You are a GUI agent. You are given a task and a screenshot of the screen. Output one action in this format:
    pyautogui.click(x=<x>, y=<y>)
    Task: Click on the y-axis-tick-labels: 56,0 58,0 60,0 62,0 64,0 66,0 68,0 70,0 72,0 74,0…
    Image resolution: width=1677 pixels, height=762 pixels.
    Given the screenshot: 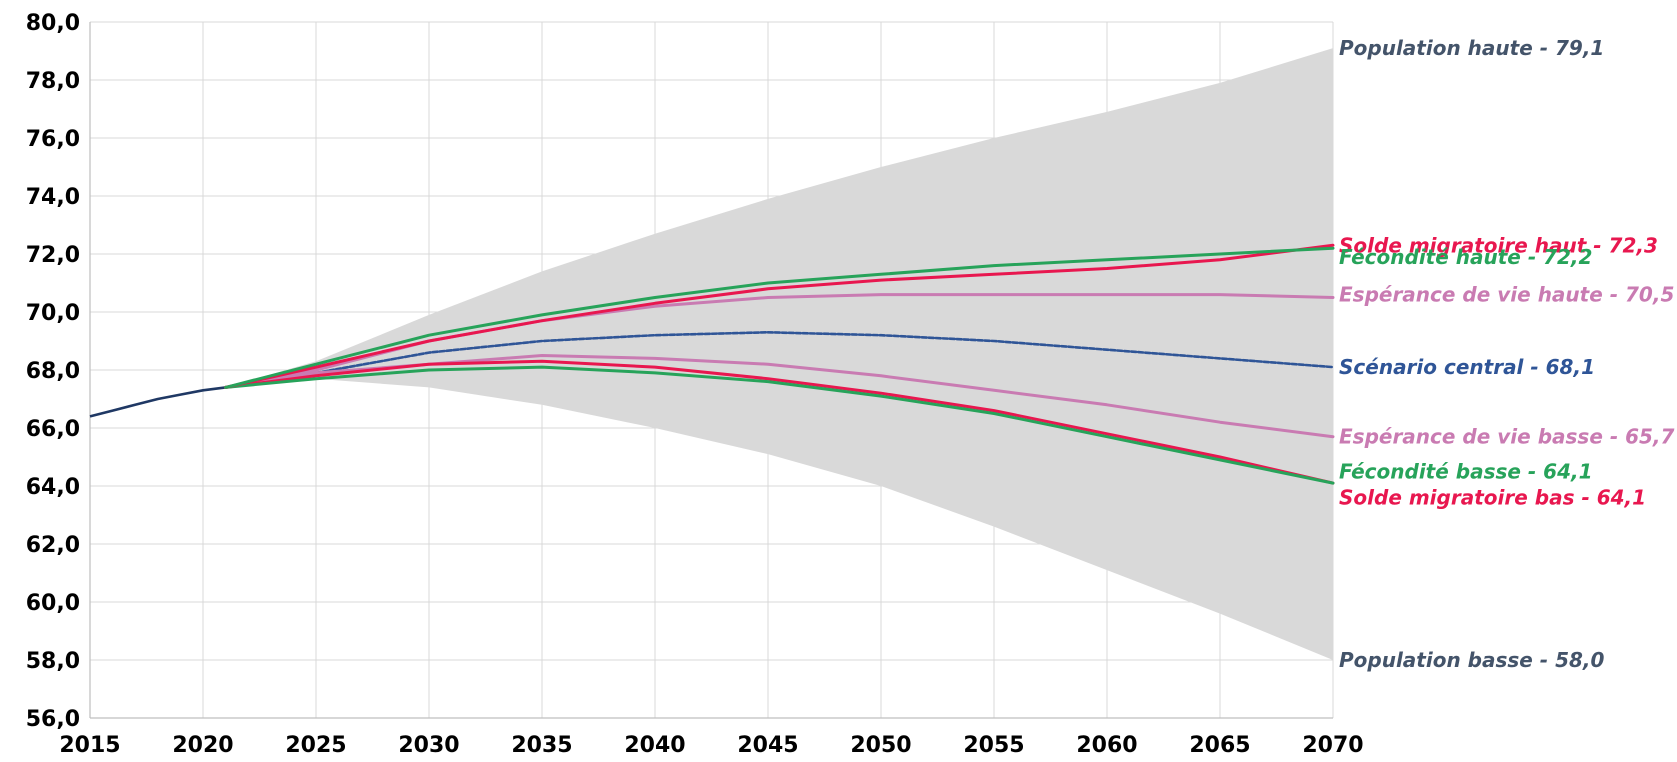 What is the action you would take?
    pyautogui.click(x=53, y=371)
    